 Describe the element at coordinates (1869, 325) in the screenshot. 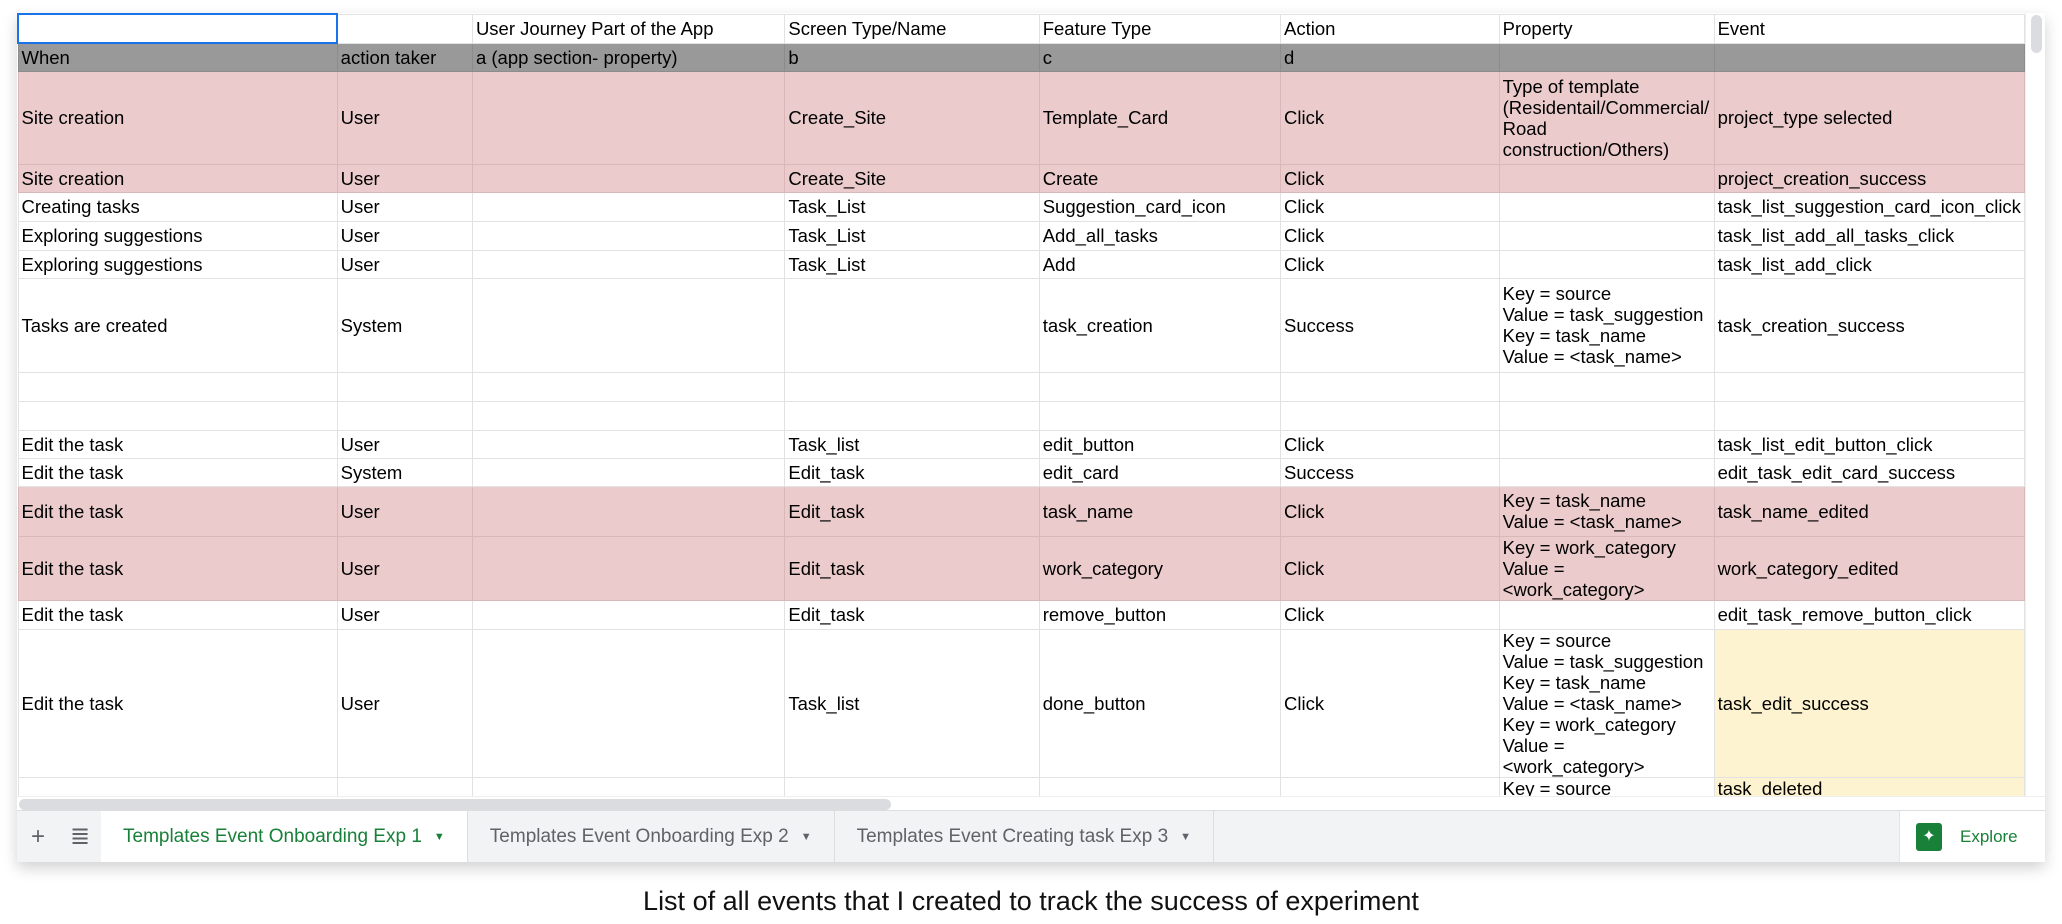

I see `cell-event: task_creation_success` at that location.